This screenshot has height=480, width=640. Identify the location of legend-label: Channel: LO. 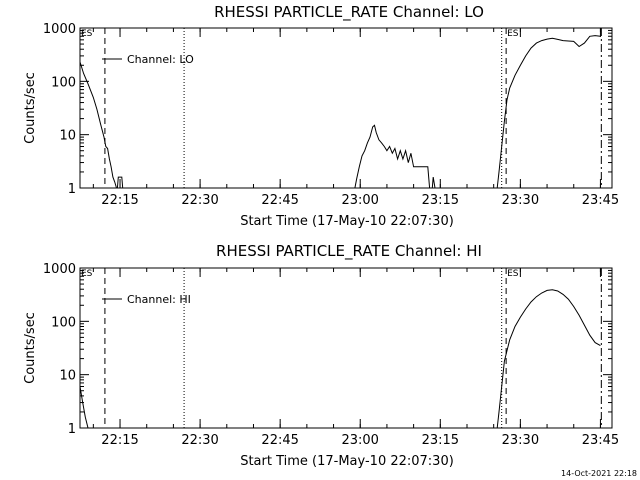
(160, 59).